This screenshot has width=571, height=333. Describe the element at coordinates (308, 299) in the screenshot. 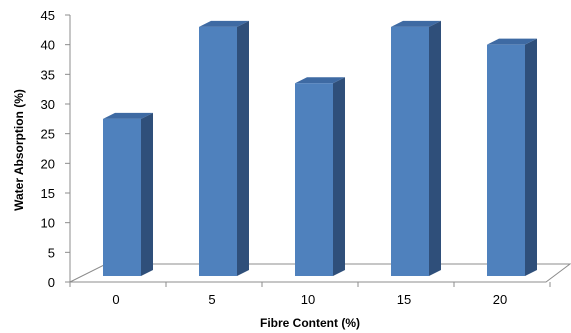

I see `x-tick-label: 10` at that location.